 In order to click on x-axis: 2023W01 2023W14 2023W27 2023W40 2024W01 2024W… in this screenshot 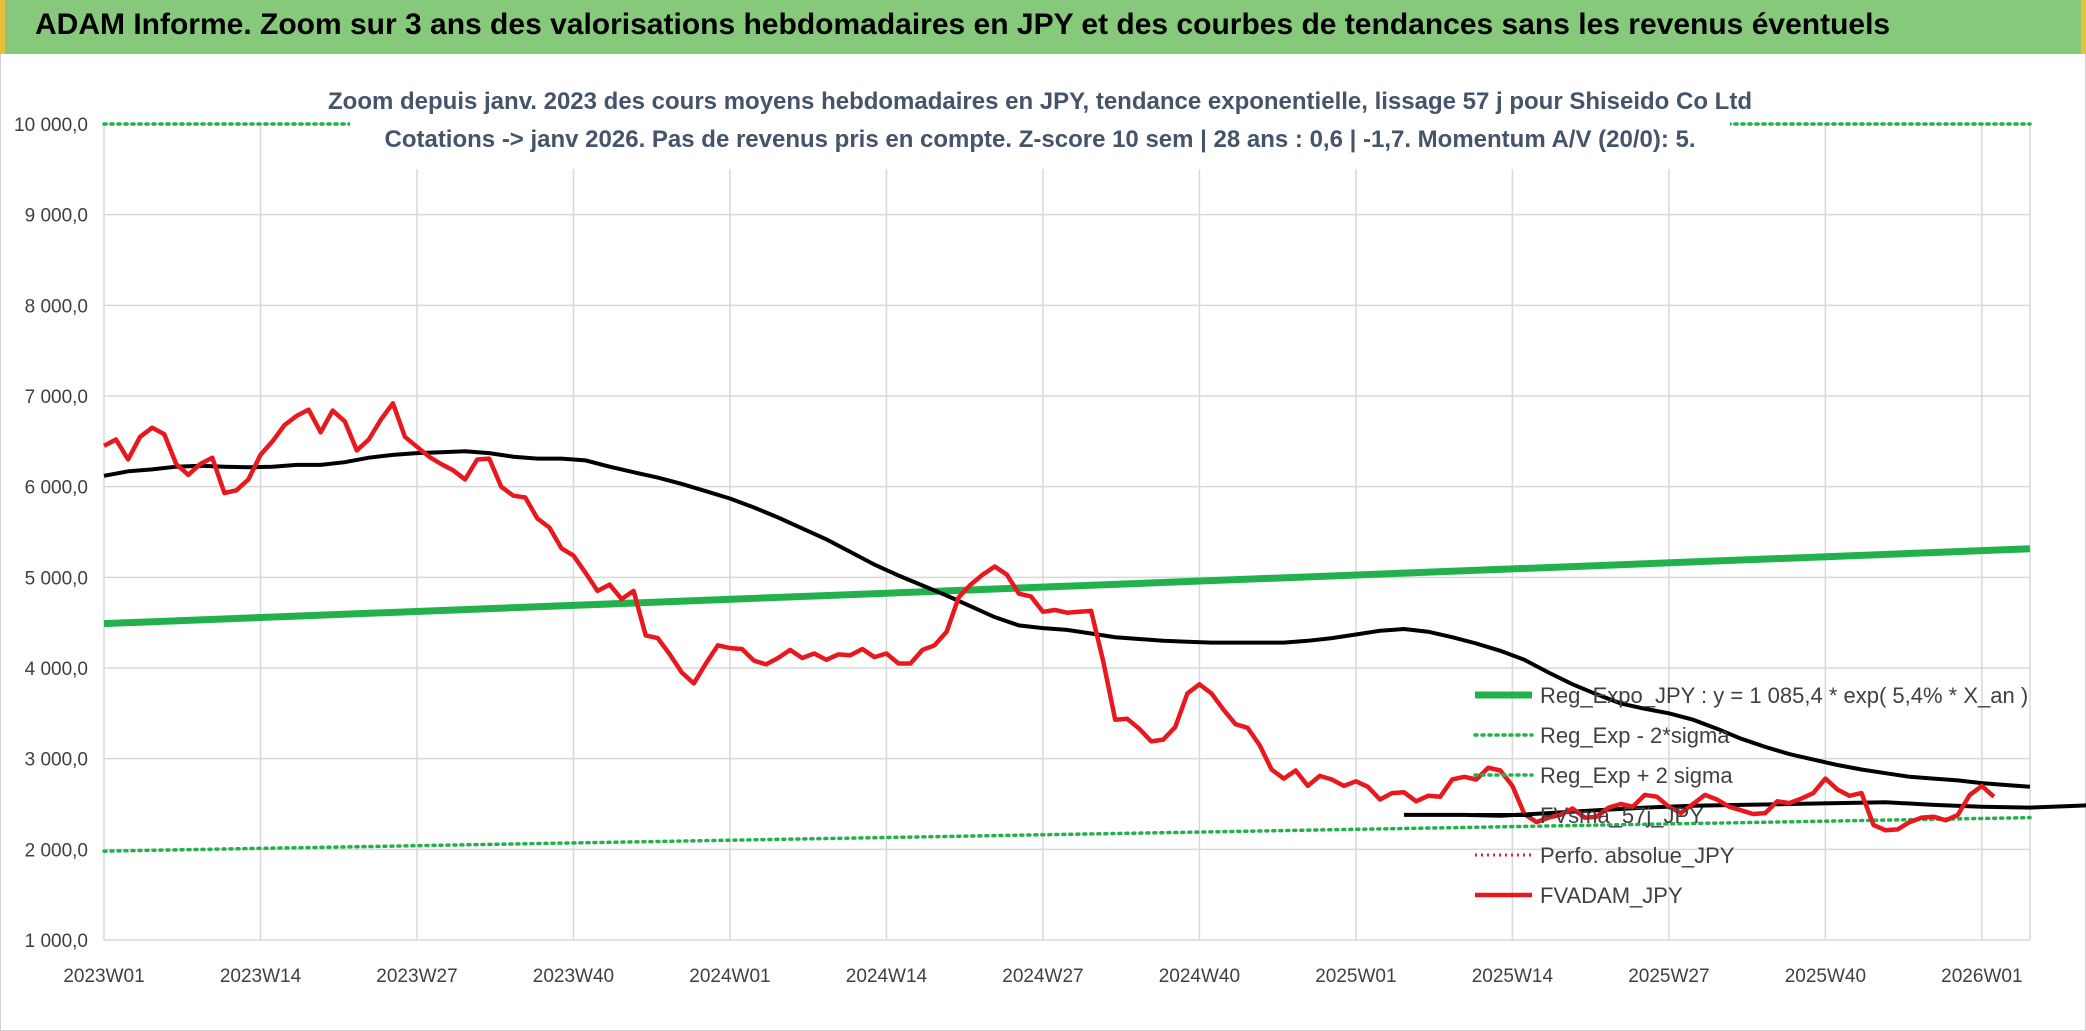, I will do `click(1042, 976)`.